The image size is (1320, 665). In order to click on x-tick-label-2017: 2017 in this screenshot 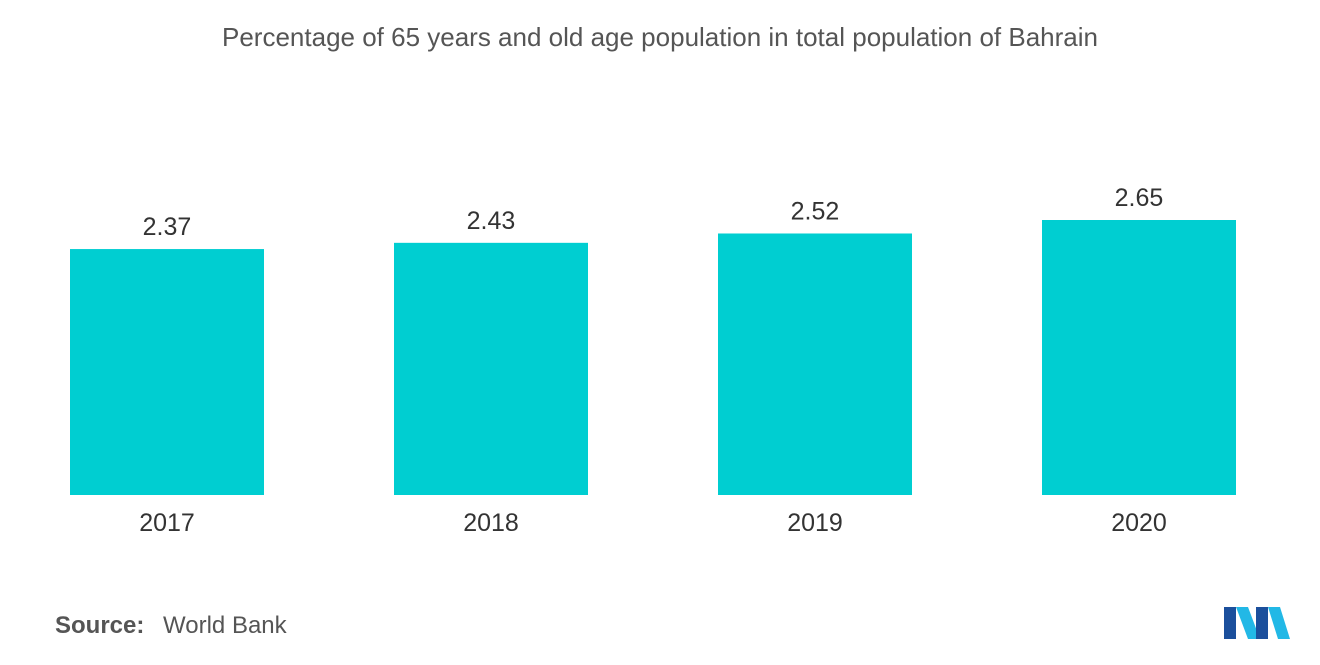, I will do `click(167, 523)`.